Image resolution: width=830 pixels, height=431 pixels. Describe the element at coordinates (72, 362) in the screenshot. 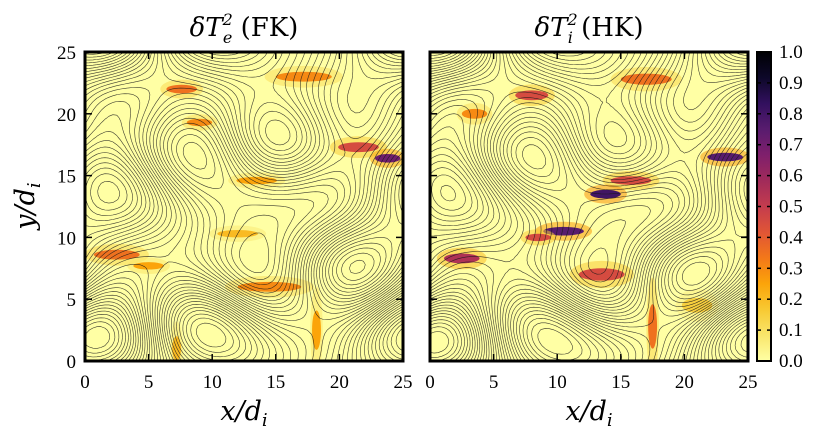

I see `y-tick-label: 0` at that location.